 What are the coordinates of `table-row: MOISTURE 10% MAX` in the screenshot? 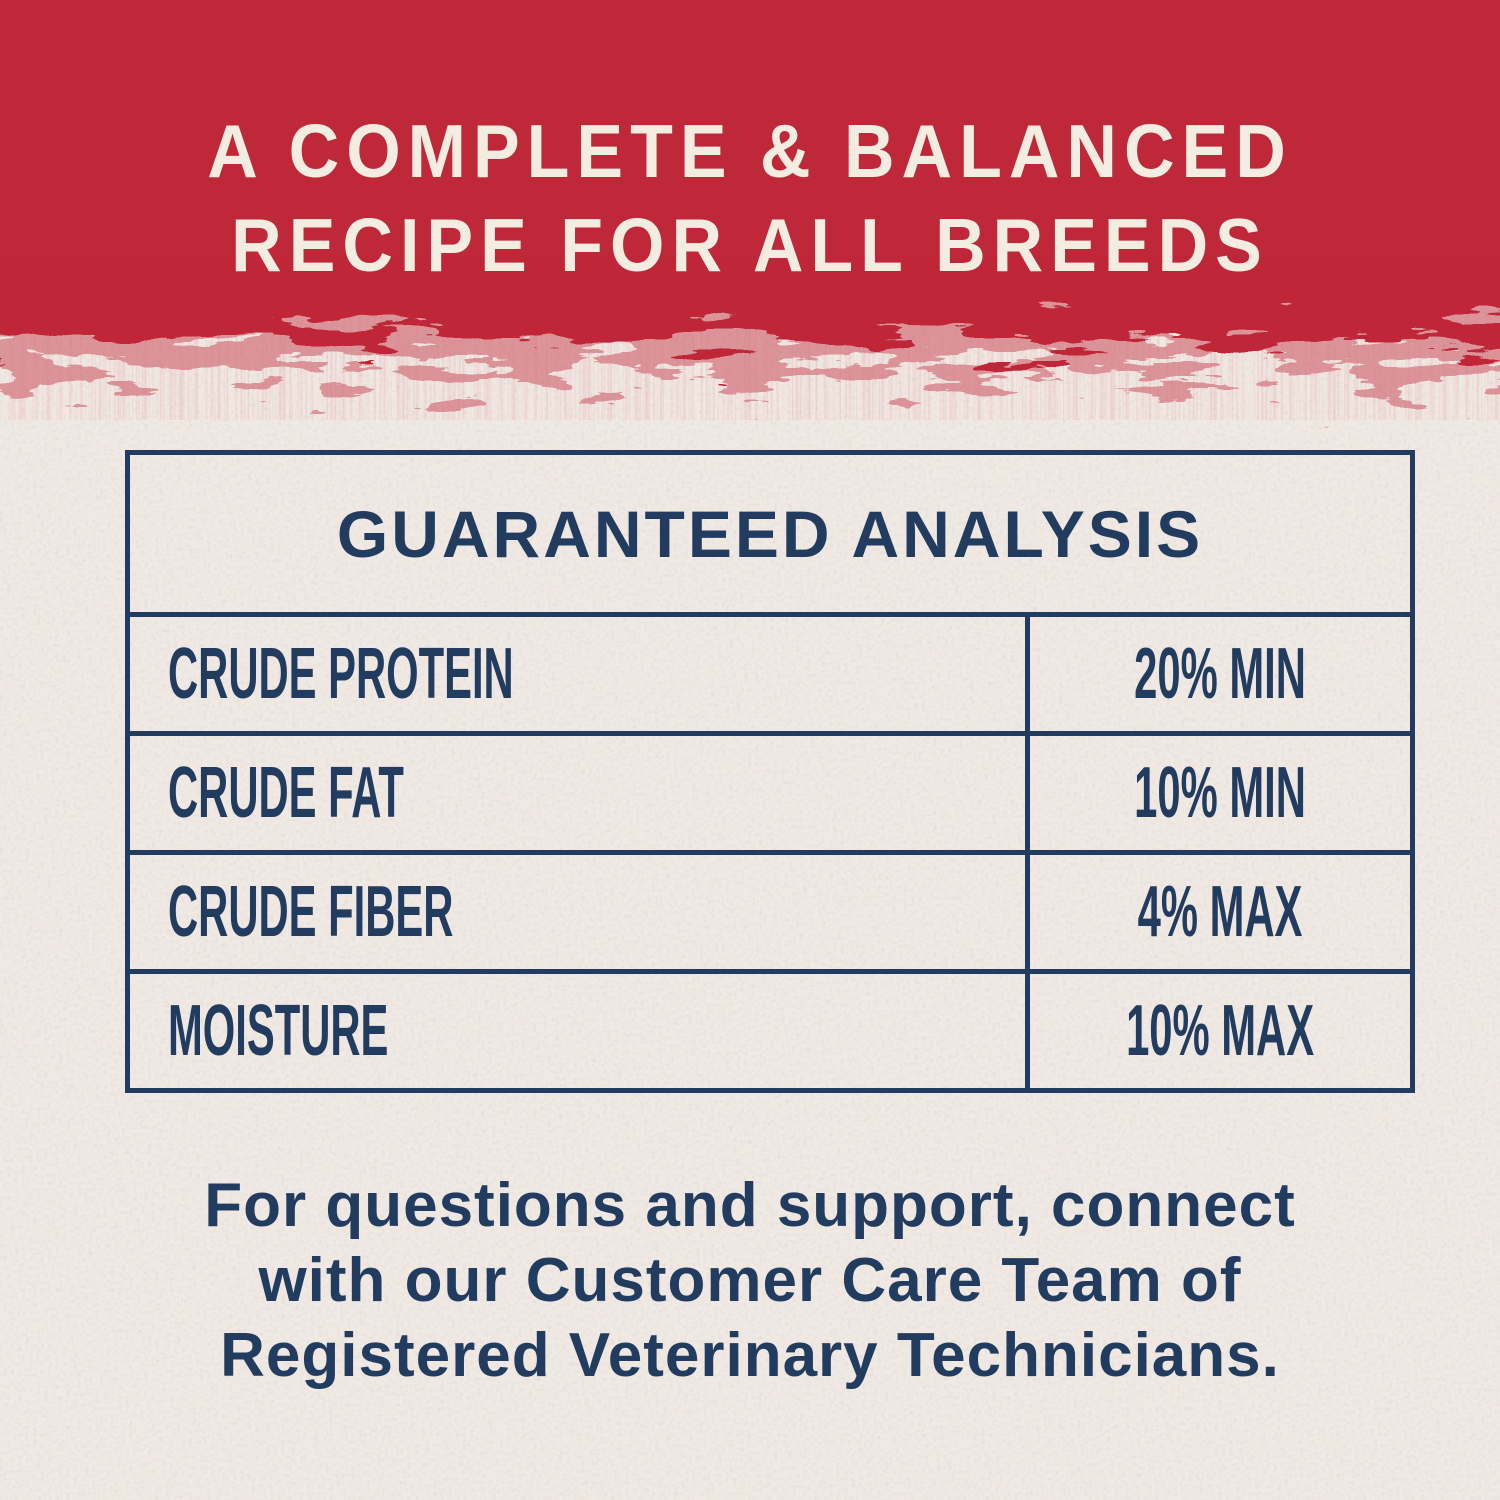 It's located at (770, 1028).